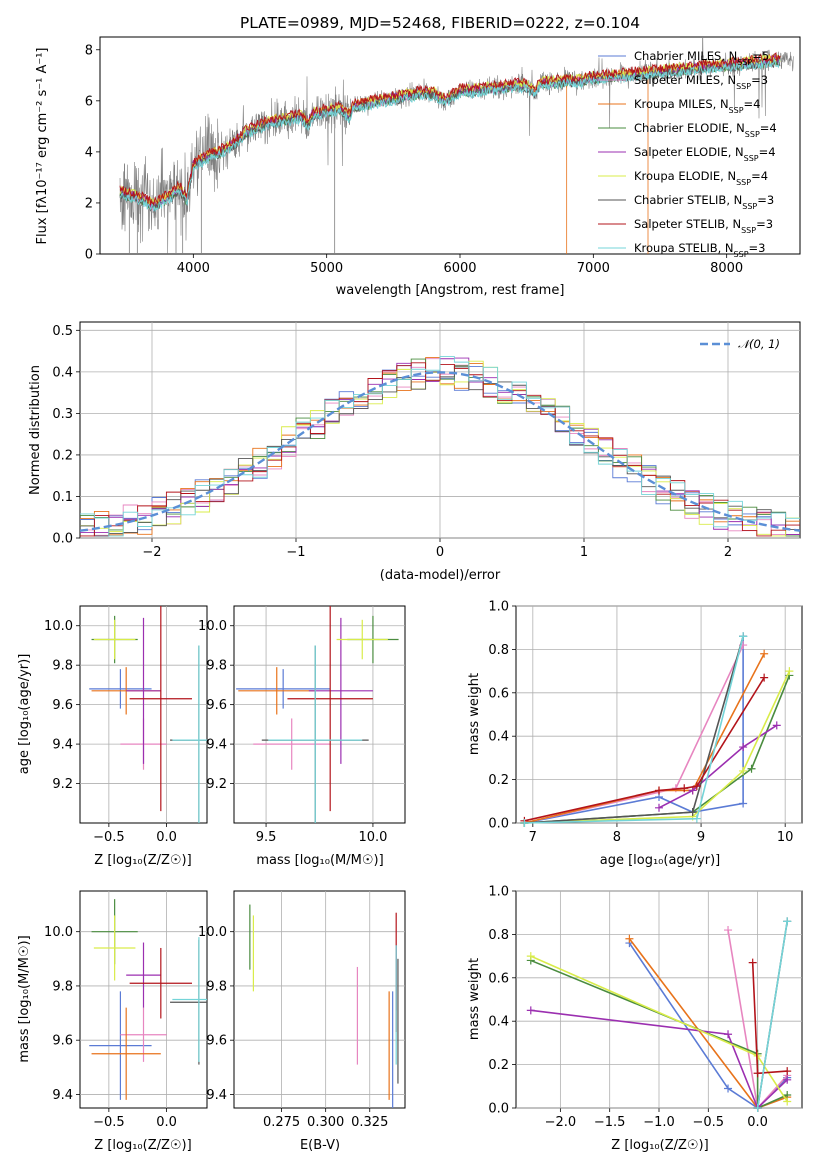 The width and height of the screenshot is (819, 1170). Describe the element at coordinates (281, 1122) in the screenshot. I see `mass-ebv-xtick-label: 0.275` at that location.